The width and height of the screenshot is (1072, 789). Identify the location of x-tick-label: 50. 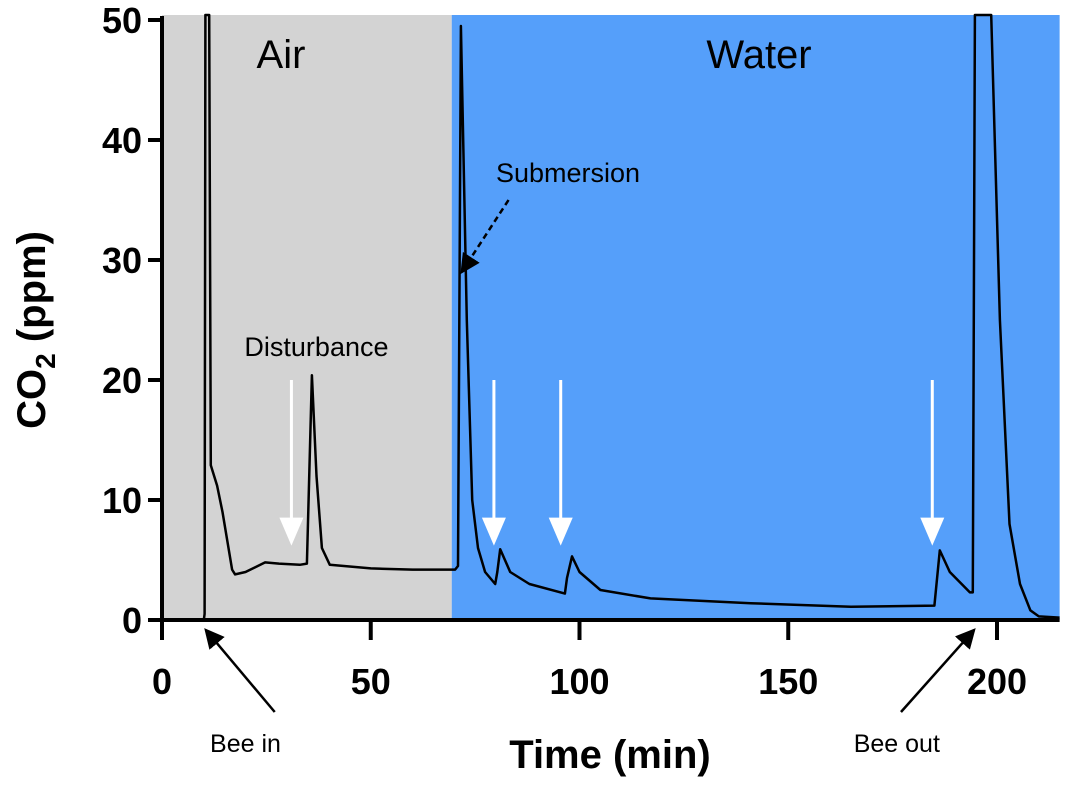
(371, 681).